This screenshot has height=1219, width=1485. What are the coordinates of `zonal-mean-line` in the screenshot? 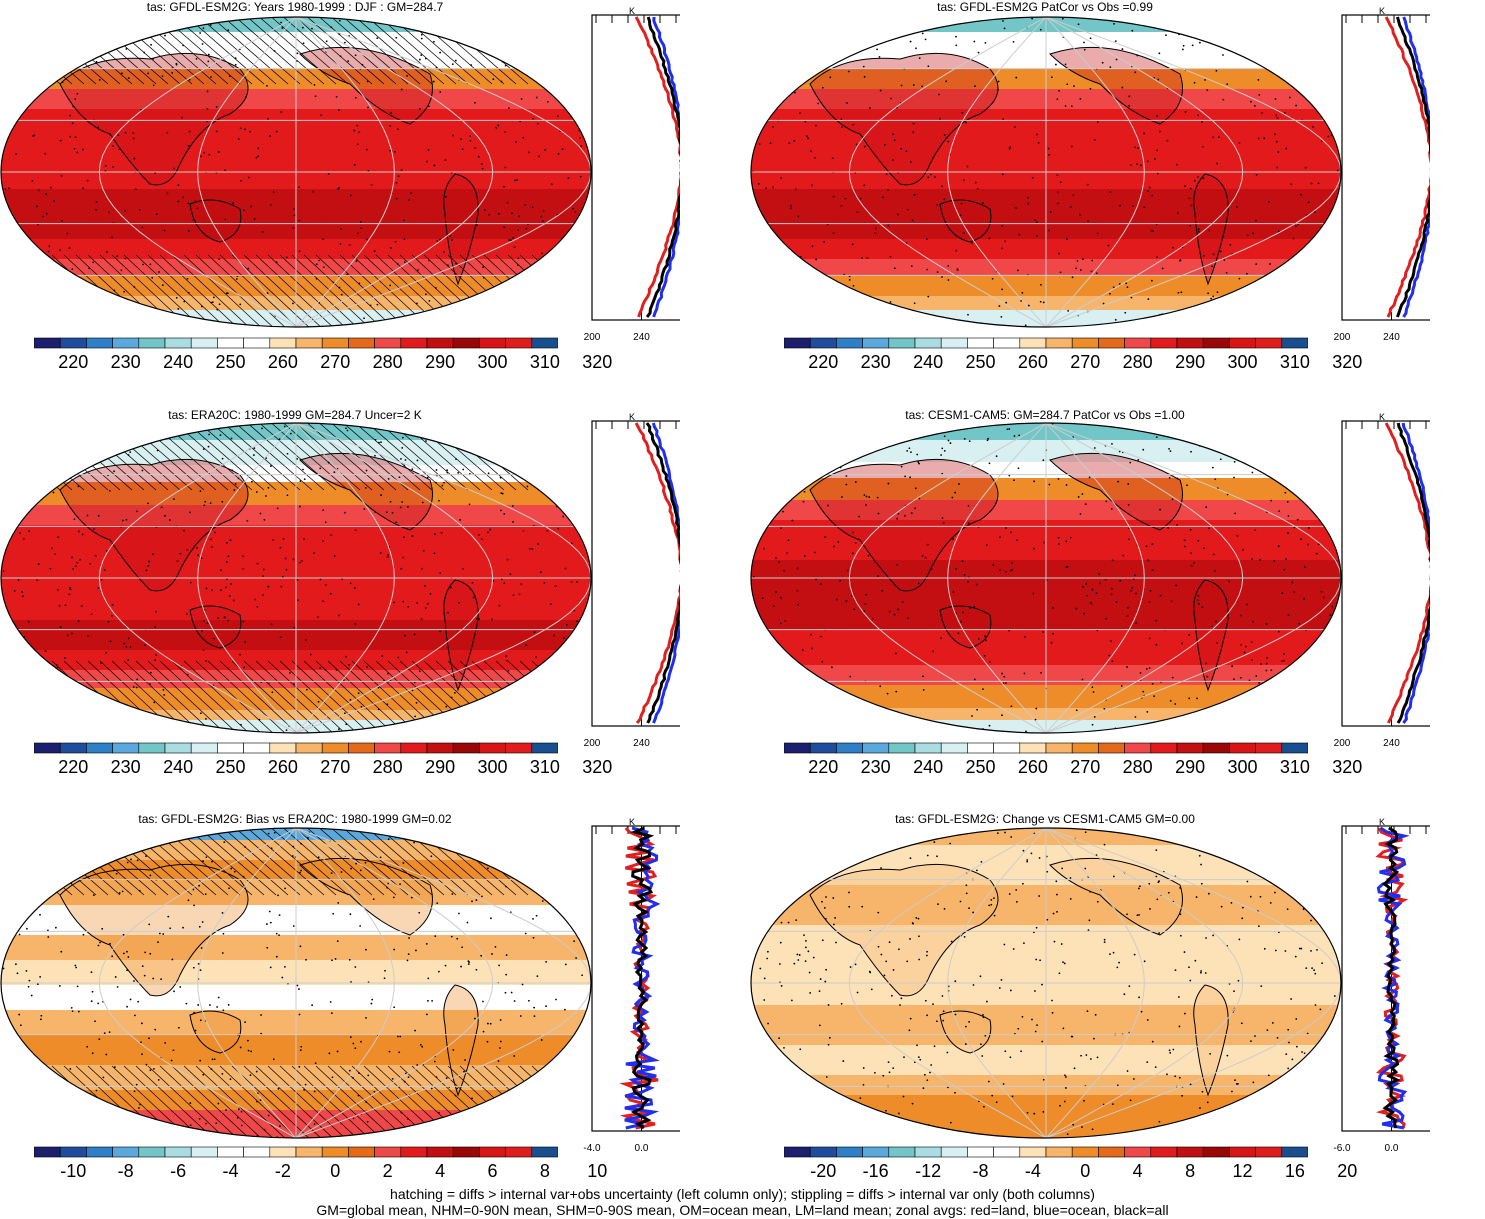 It's located at (662, 573).